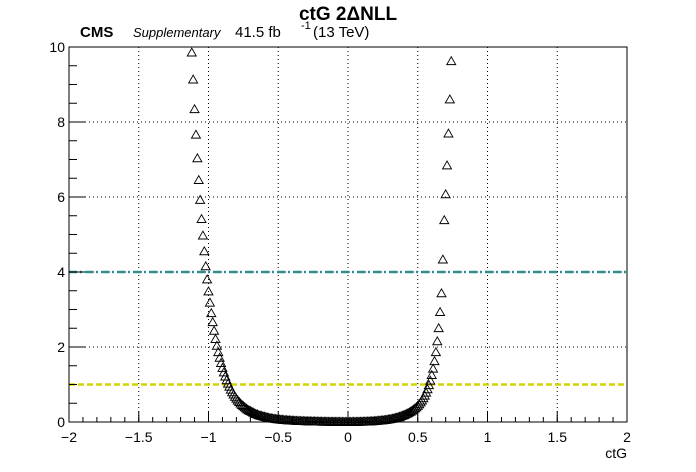  Describe the element at coordinates (418, 437) in the screenshot. I see `x-tick-label: 0.5` at that location.